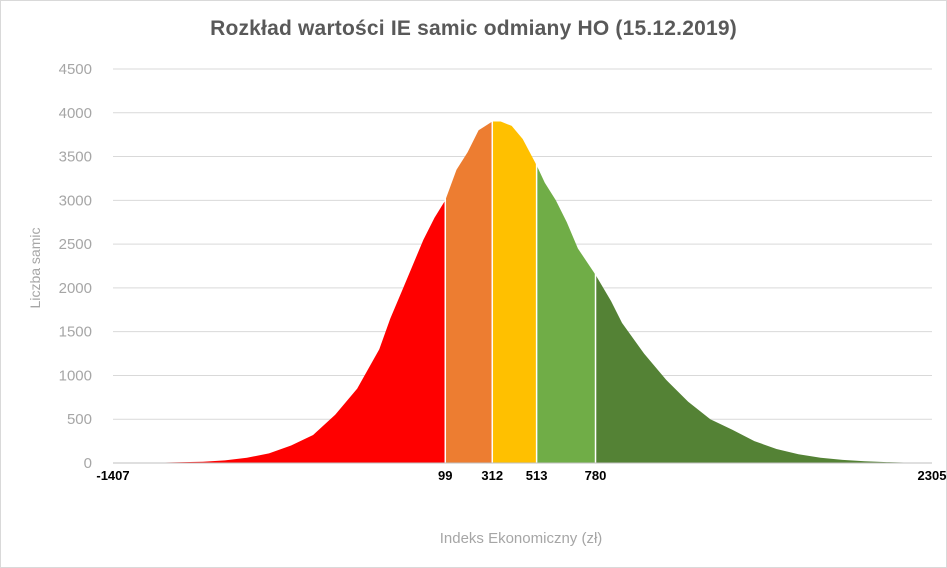 This screenshot has height=568, width=947. I want to click on y-axis-title: Liczba samic, so click(35, 268).